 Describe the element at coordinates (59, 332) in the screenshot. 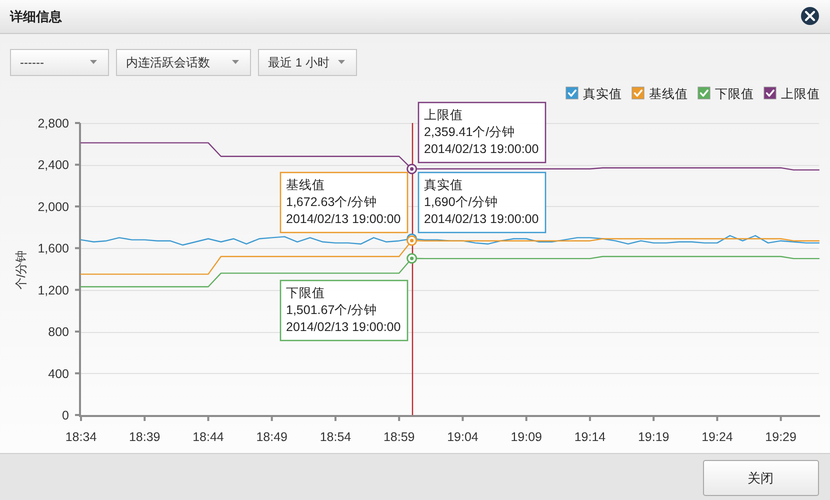

I see `y-tick-label: 800` at that location.